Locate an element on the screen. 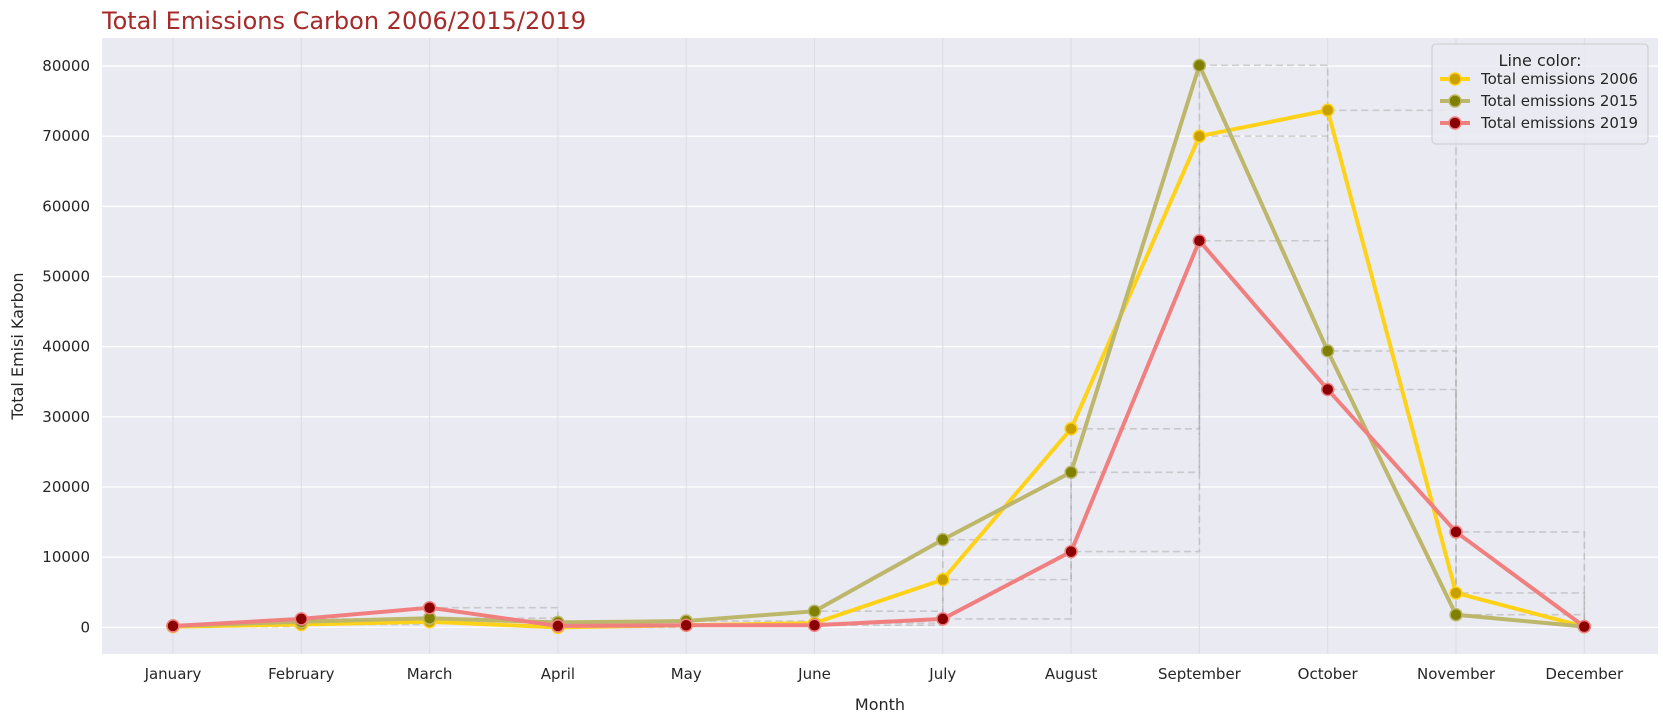 This screenshot has height=723, width=1663. x-tick-label-6: July is located at coordinates (942, 674).